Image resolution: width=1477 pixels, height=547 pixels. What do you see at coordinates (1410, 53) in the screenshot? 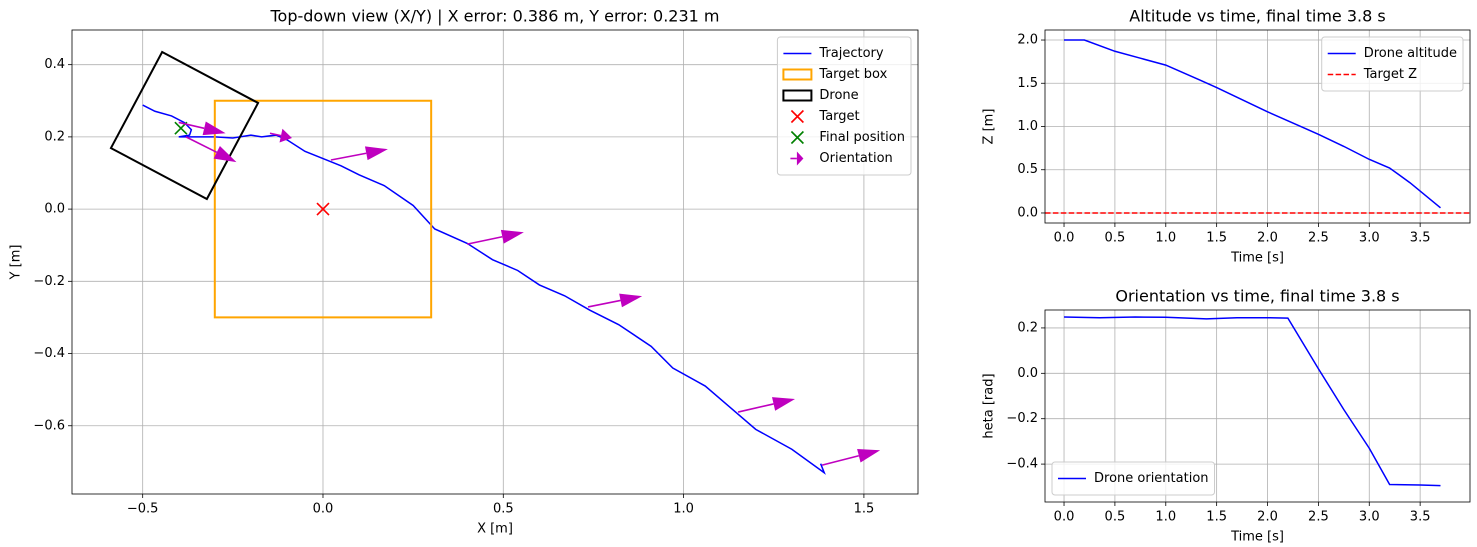
I see `legend-label: Drone altitude` at bounding box center [1410, 53].